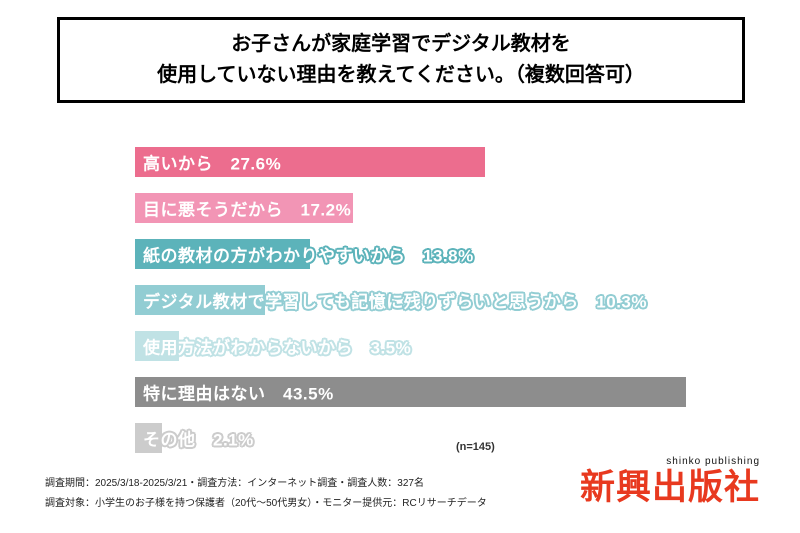 Image resolution: width=800 pixels, height=533 pixels. I want to click on logo-tagline: shinko publishing, so click(713, 461).